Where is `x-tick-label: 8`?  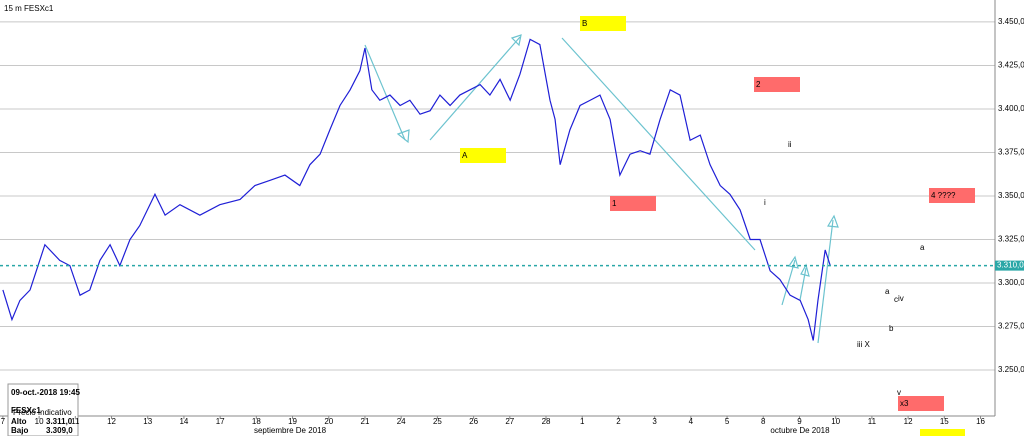
x-tick-label: 8 is located at coordinates (763, 421).